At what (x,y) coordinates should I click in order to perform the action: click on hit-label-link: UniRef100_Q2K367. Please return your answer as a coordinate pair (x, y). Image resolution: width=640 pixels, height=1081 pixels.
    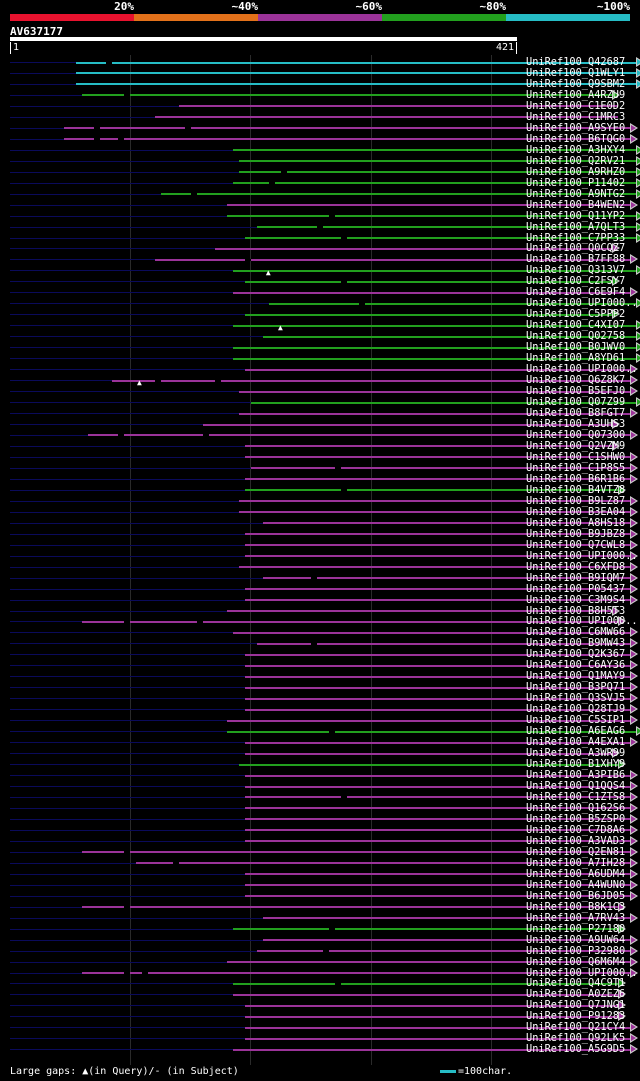
    Looking at the image, I should click on (576, 654).